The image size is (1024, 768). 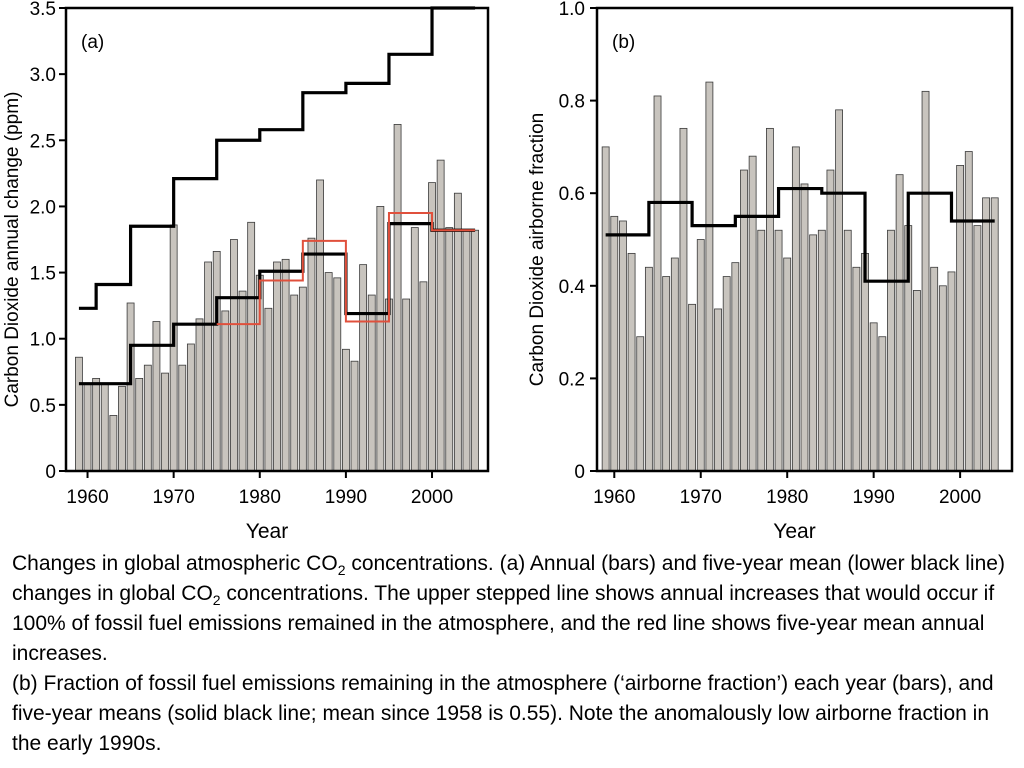 What do you see at coordinates (92, 42) in the screenshot?
I see `panel-label: (a)` at bounding box center [92, 42].